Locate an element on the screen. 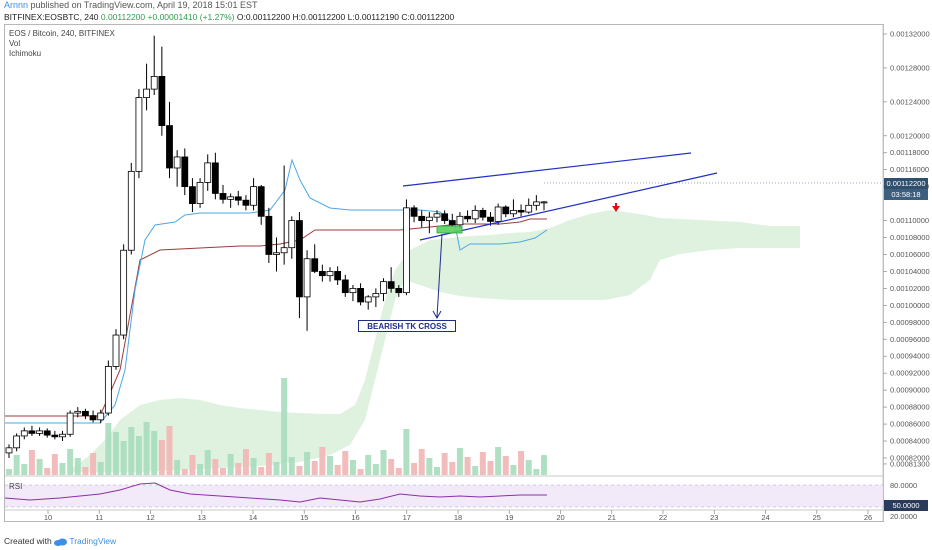 Image resolution: width=932 pixels, height=550 pixels. rsi-pane: 80.0000 20.0000 is located at coordinates (460, 501).